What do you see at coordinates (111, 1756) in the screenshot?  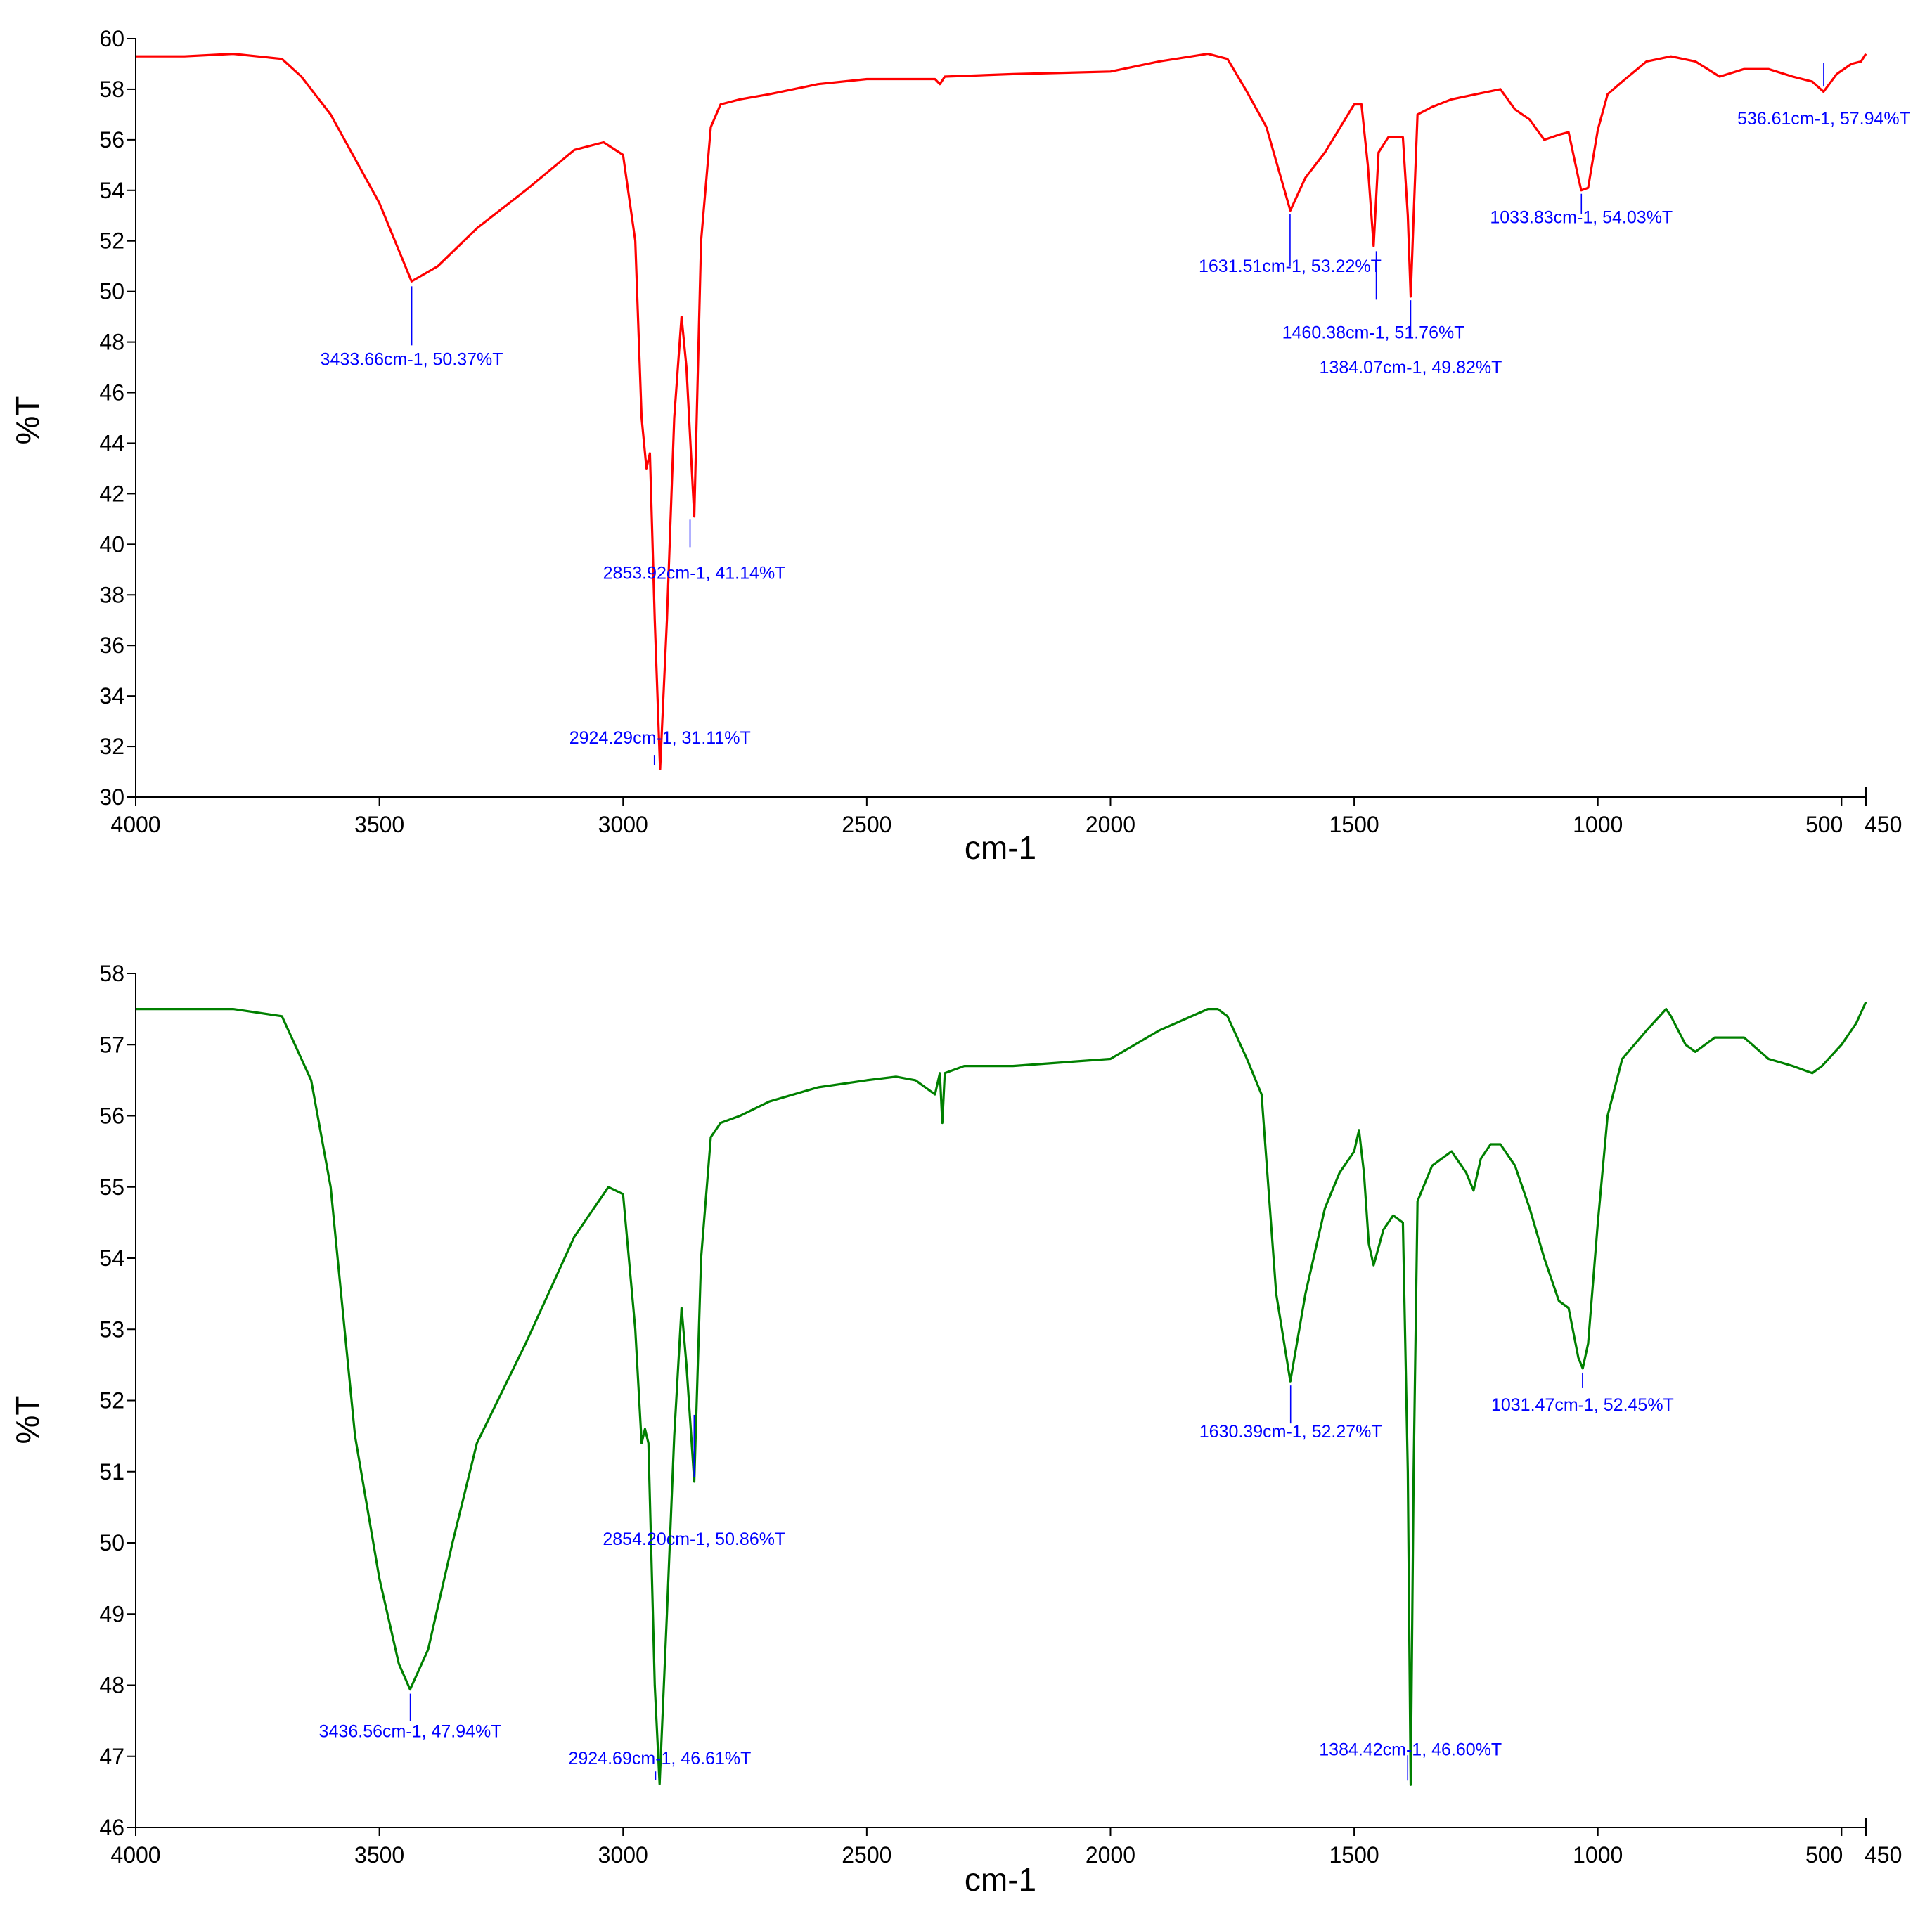 I see `y-tick-label: 47` at bounding box center [111, 1756].